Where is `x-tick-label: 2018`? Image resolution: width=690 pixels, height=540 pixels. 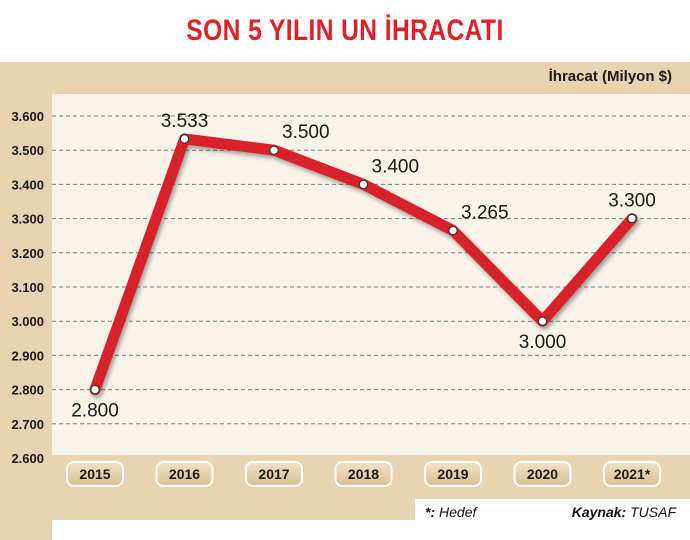
x-tick-label: 2018 is located at coordinates (363, 474).